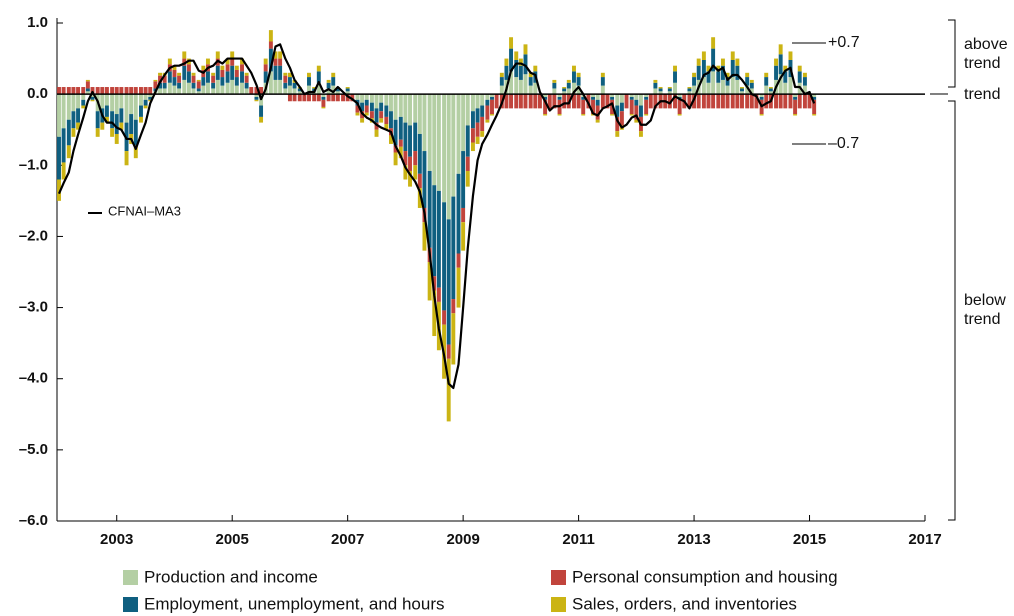 The height and width of the screenshot is (616, 1014). I want to click on y-tick-label: –2.0, so click(33, 235).